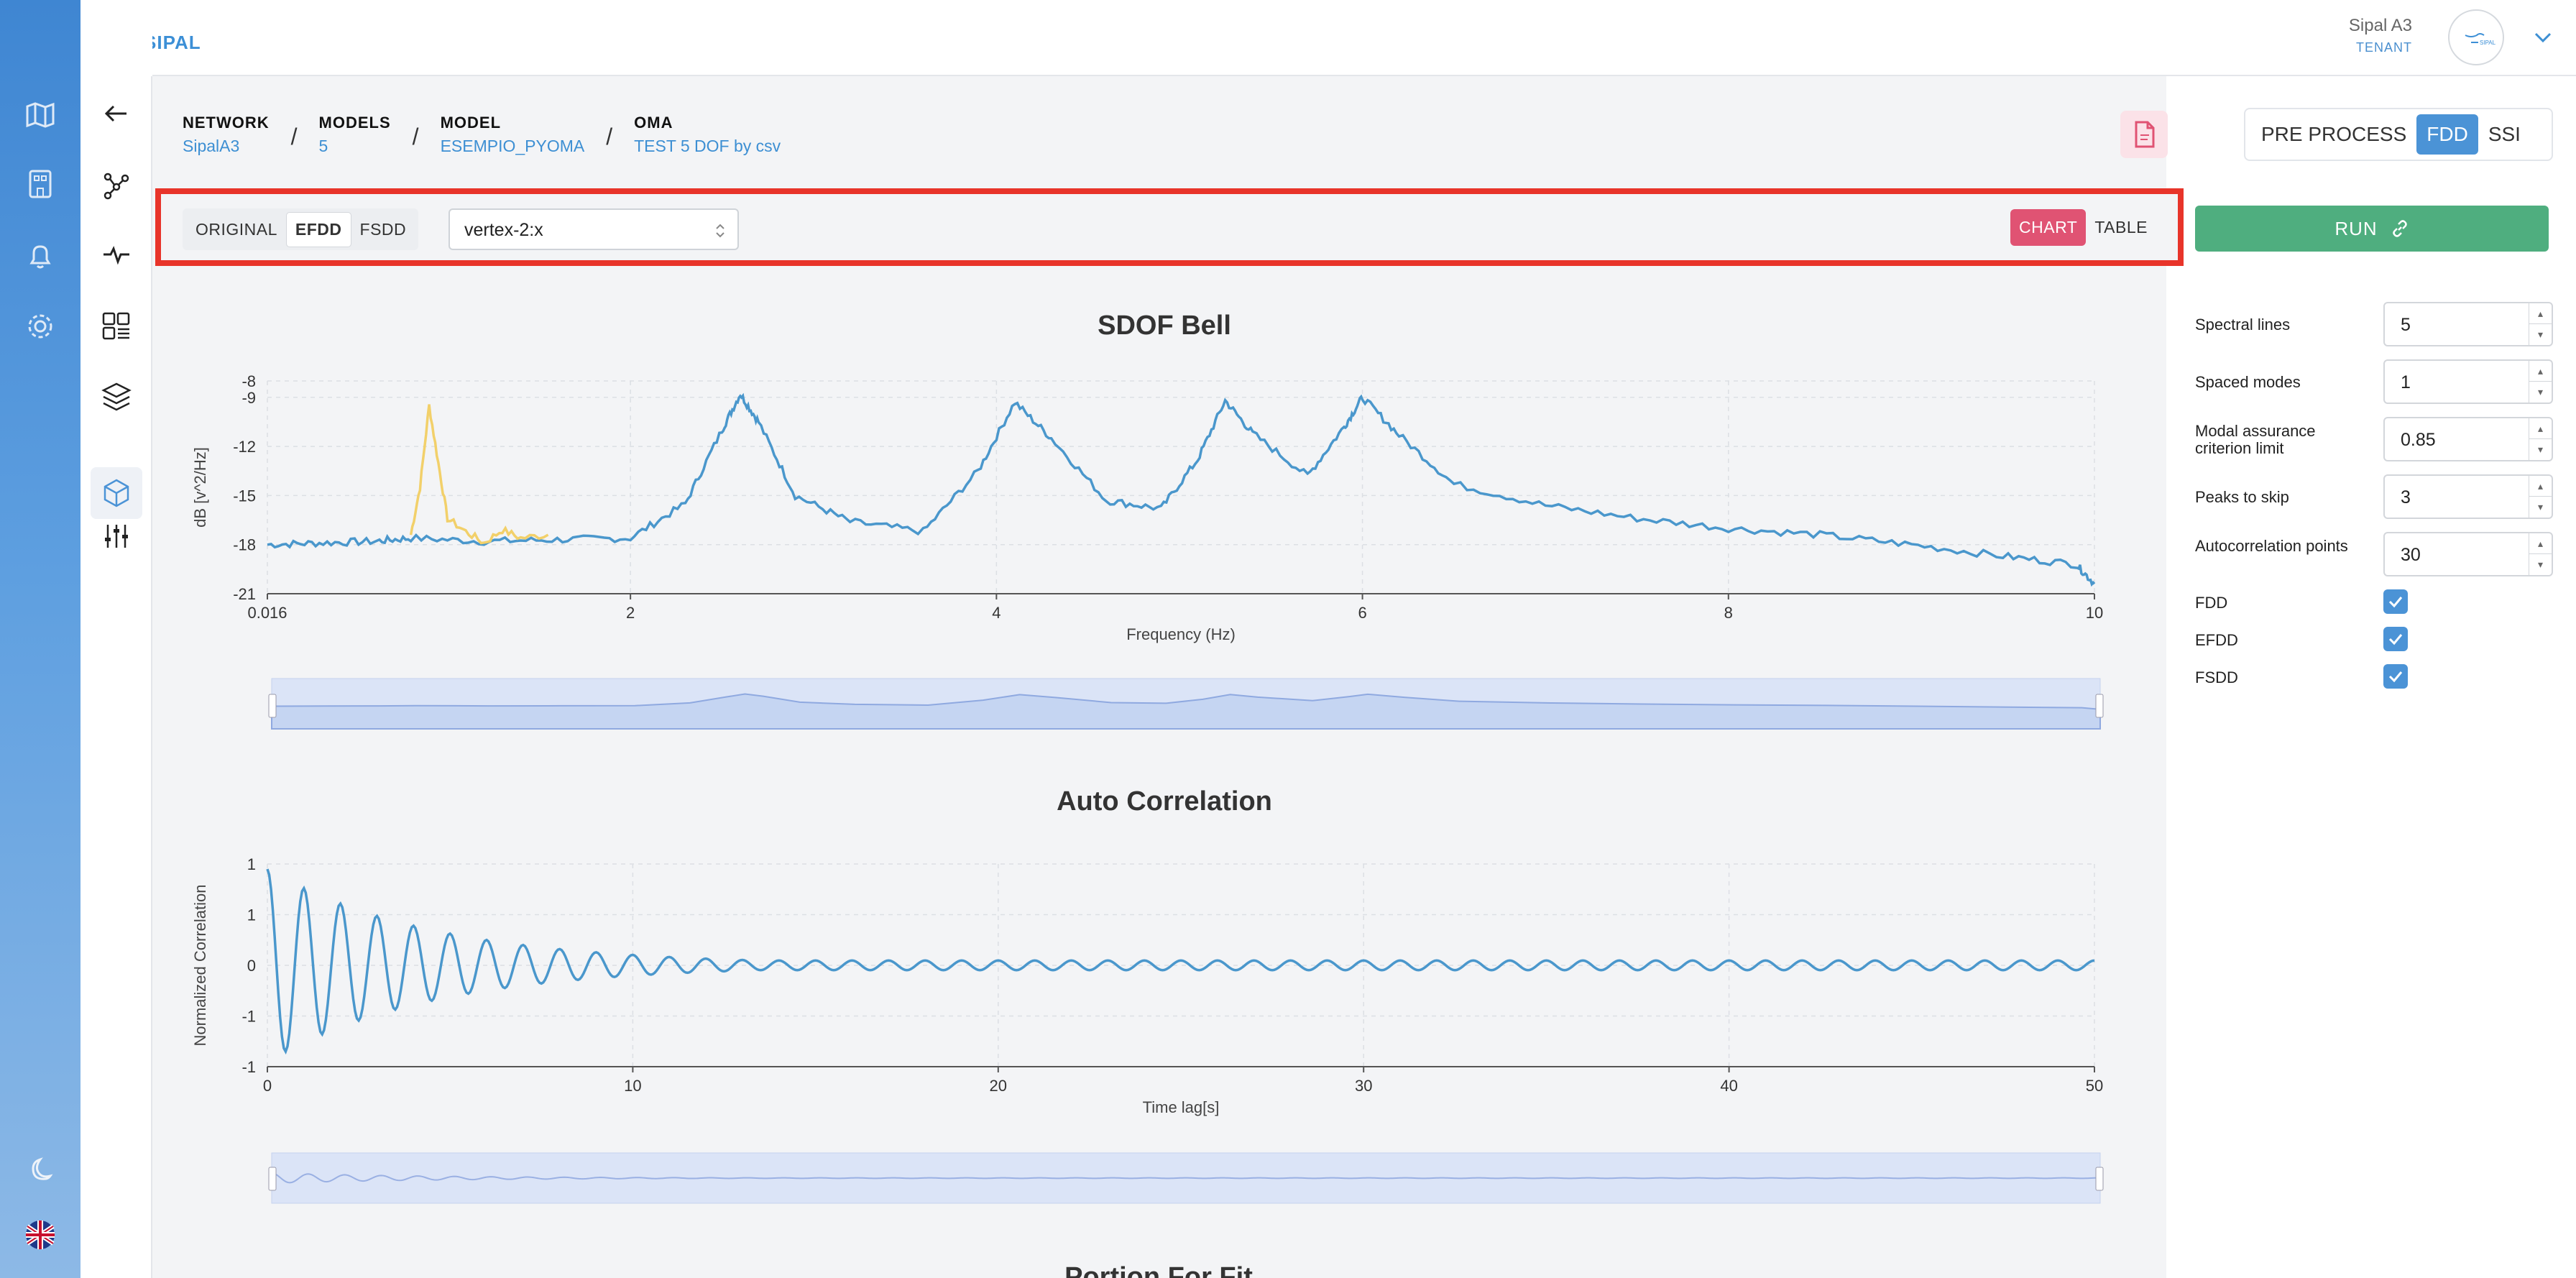  What do you see at coordinates (2374, 440) in the screenshot?
I see `param-mac-limit: Modal assurance criterion limit 0.85 ▴ ▾` at bounding box center [2374, 440].